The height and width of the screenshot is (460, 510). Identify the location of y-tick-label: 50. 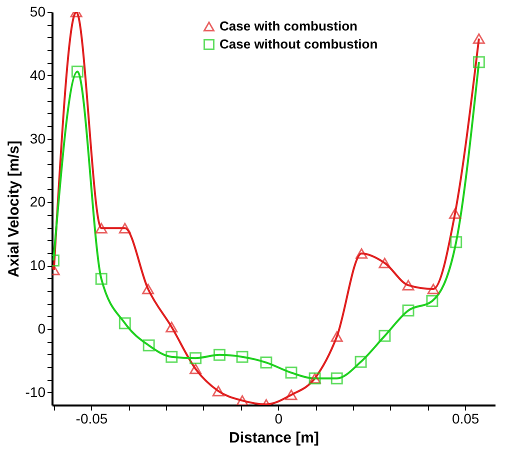
(38, 12).